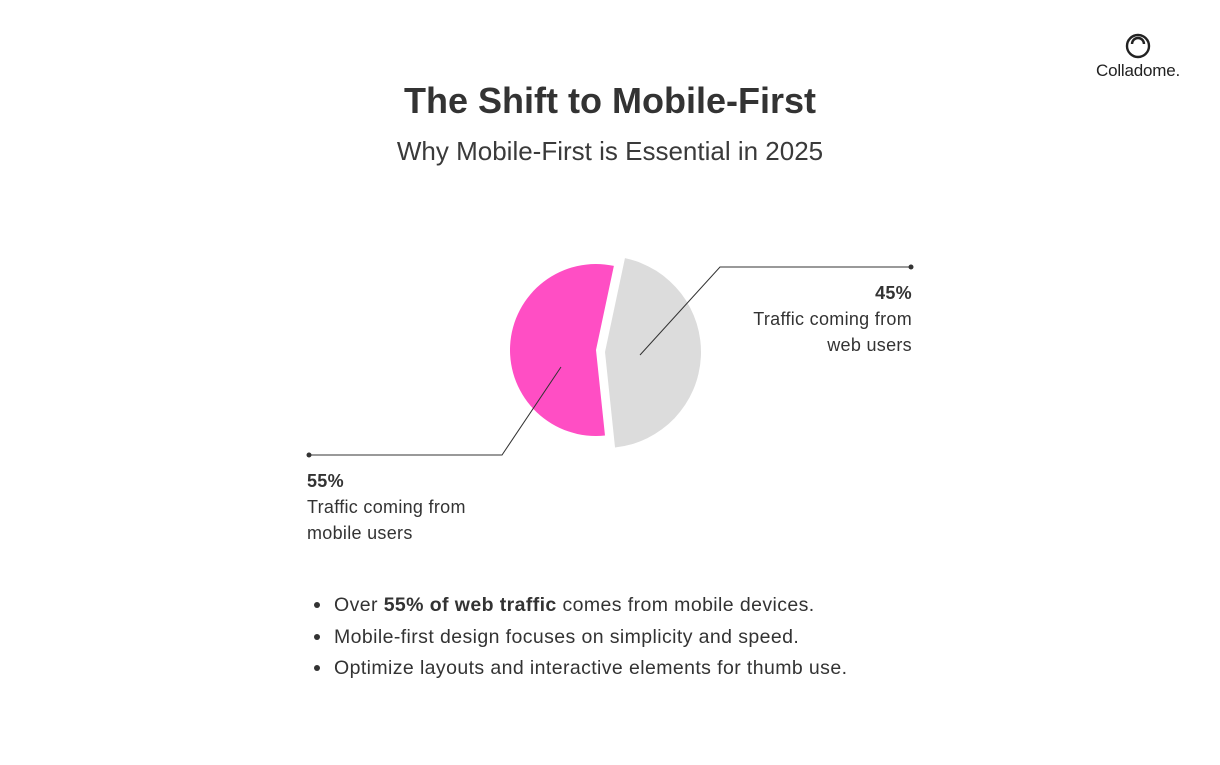 The image size is (1220, 765). I want to click on colladome-logo-icon, so click(1138, 46).